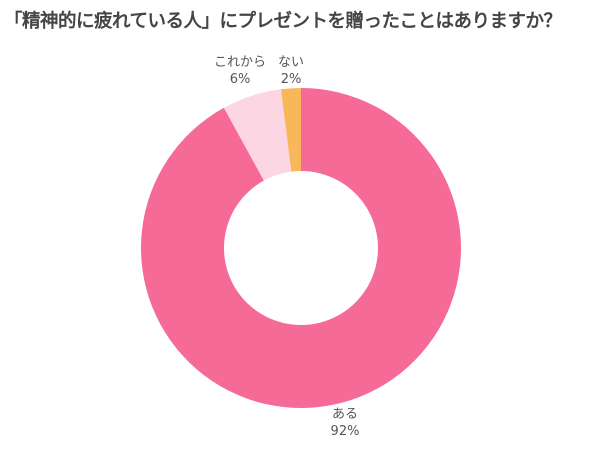  I want to click on slice-value-label: 92%, so click(345, 431).